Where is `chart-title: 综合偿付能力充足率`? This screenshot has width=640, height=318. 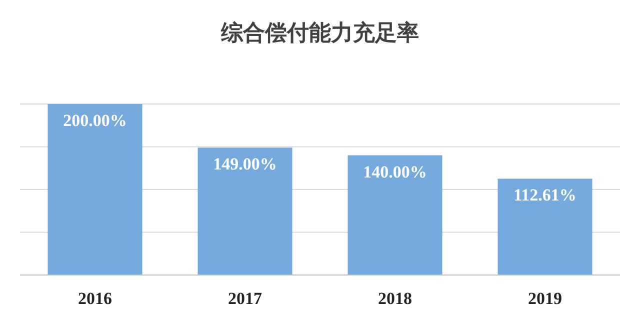 chart-title: 综合偿付能力充足率 is located at coordinates (319, 33).